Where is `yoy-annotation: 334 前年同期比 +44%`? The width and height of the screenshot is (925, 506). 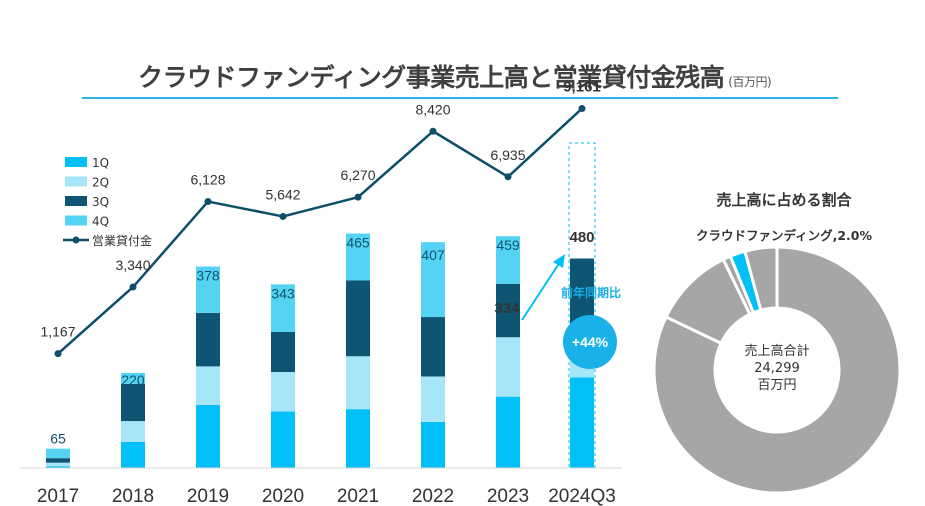
yoy-annotation: 334 前年同期比 +44% is located at coordinates (557, 311).